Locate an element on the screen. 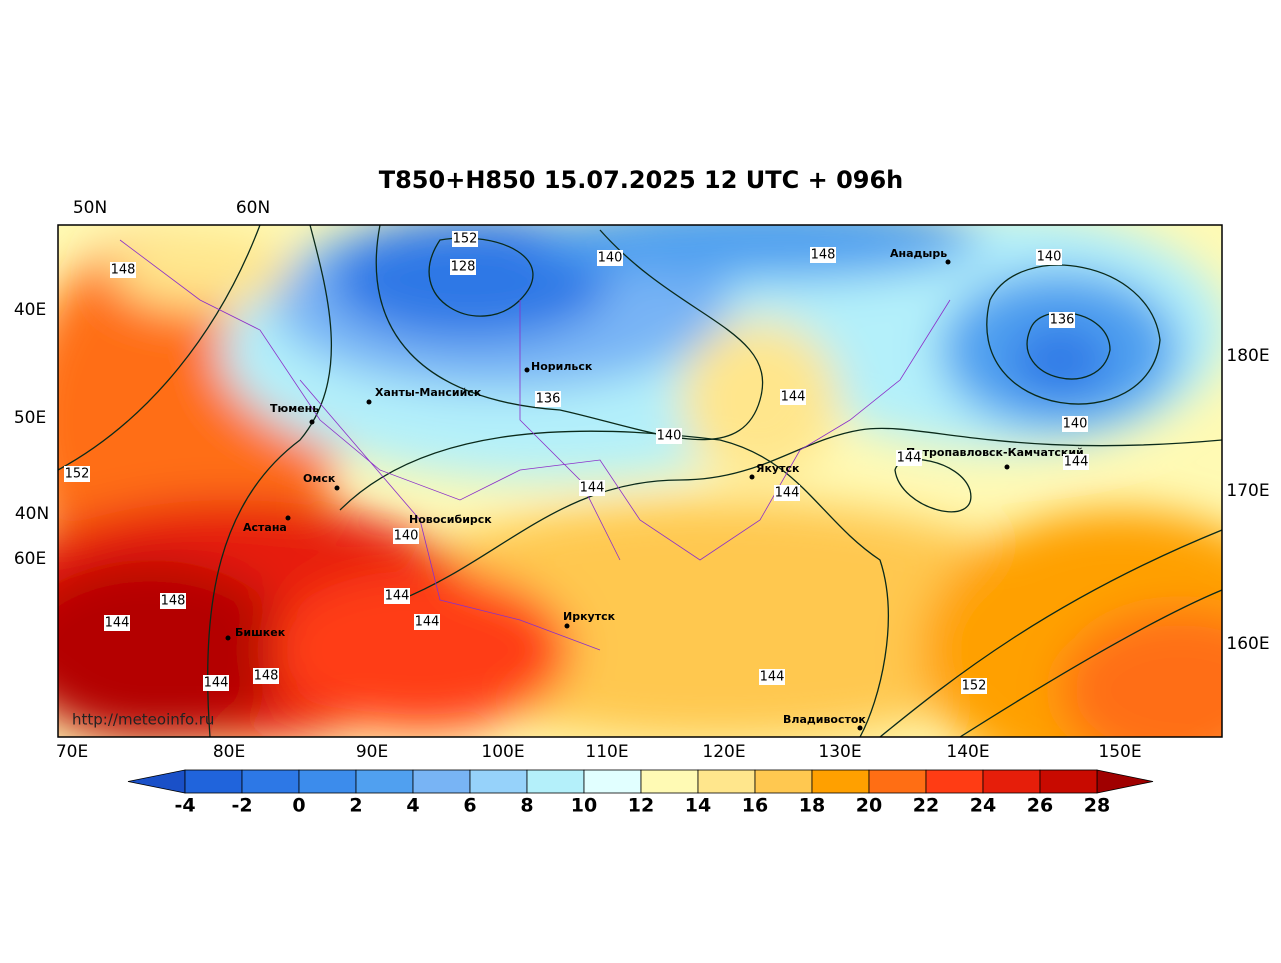  city-label: Норильск is located at coordinates (562, 366).